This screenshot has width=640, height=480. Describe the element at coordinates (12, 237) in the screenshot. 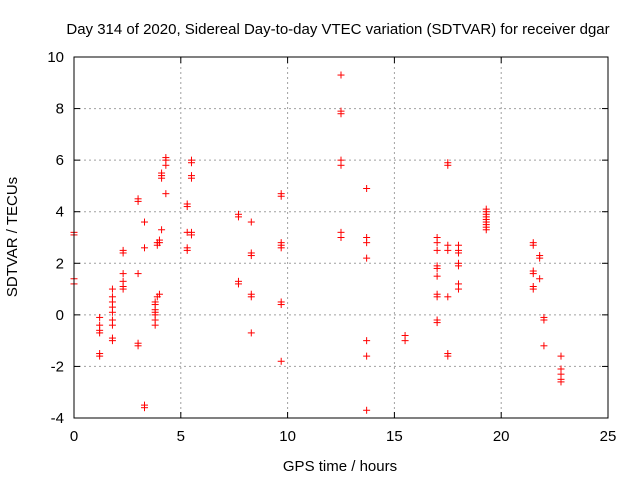

I see `y-axis-title: SDTVAR / TECUs` at that location.